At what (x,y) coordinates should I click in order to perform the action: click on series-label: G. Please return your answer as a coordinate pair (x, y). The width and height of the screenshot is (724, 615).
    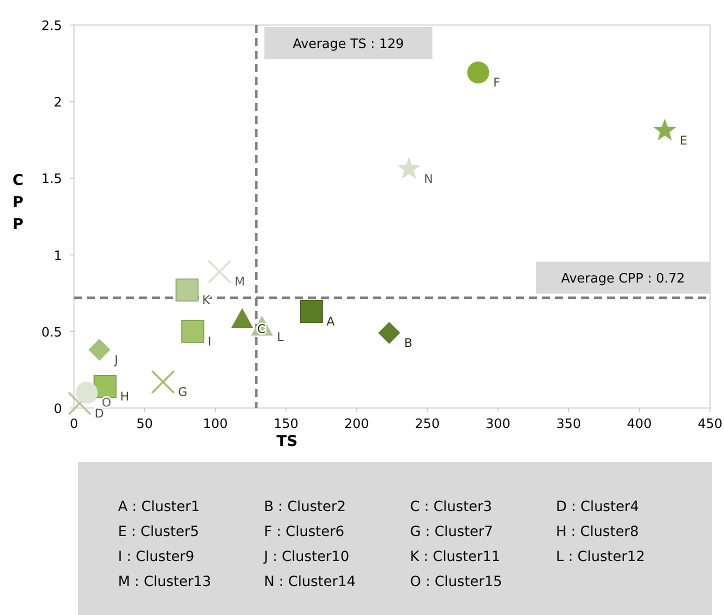
    Looking at the image, I should click on (183, 391).